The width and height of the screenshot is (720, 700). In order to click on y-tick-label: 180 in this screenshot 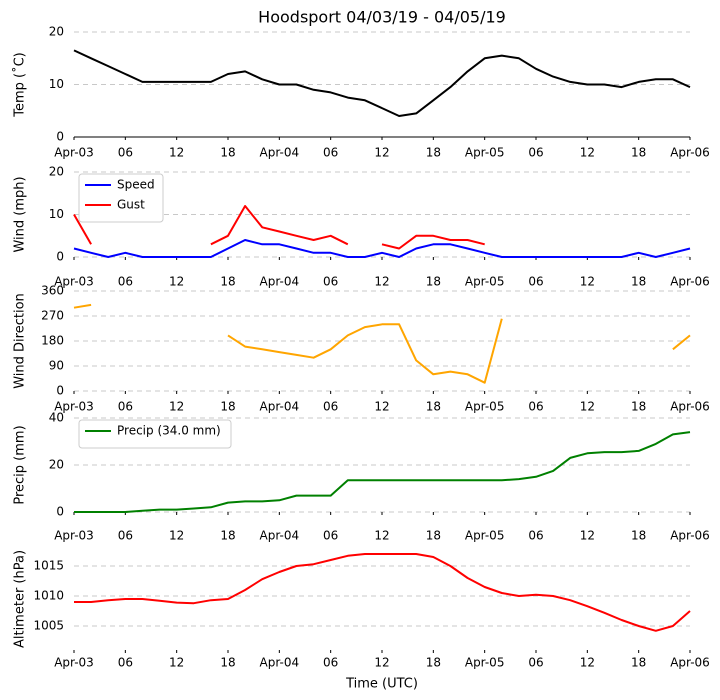, I will do `click(52, 341)`.